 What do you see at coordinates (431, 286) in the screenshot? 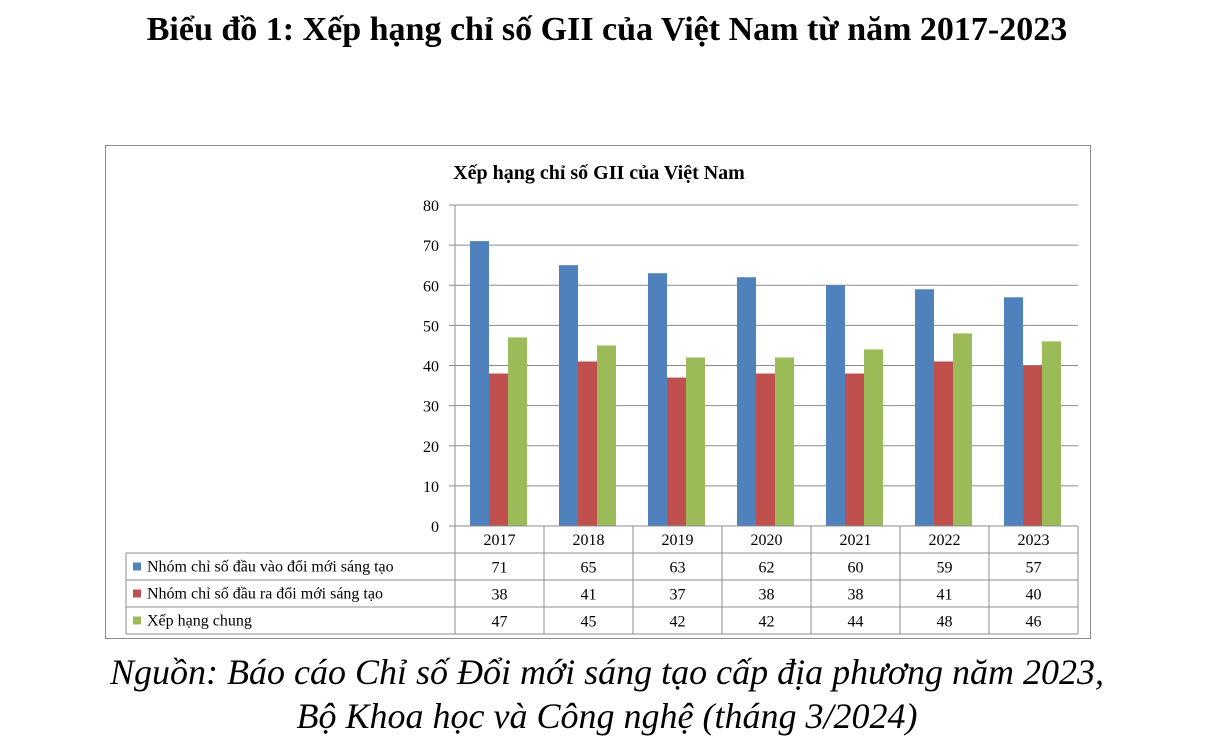
I see `y-tick-label: 60` at bounding box center [431, 286].